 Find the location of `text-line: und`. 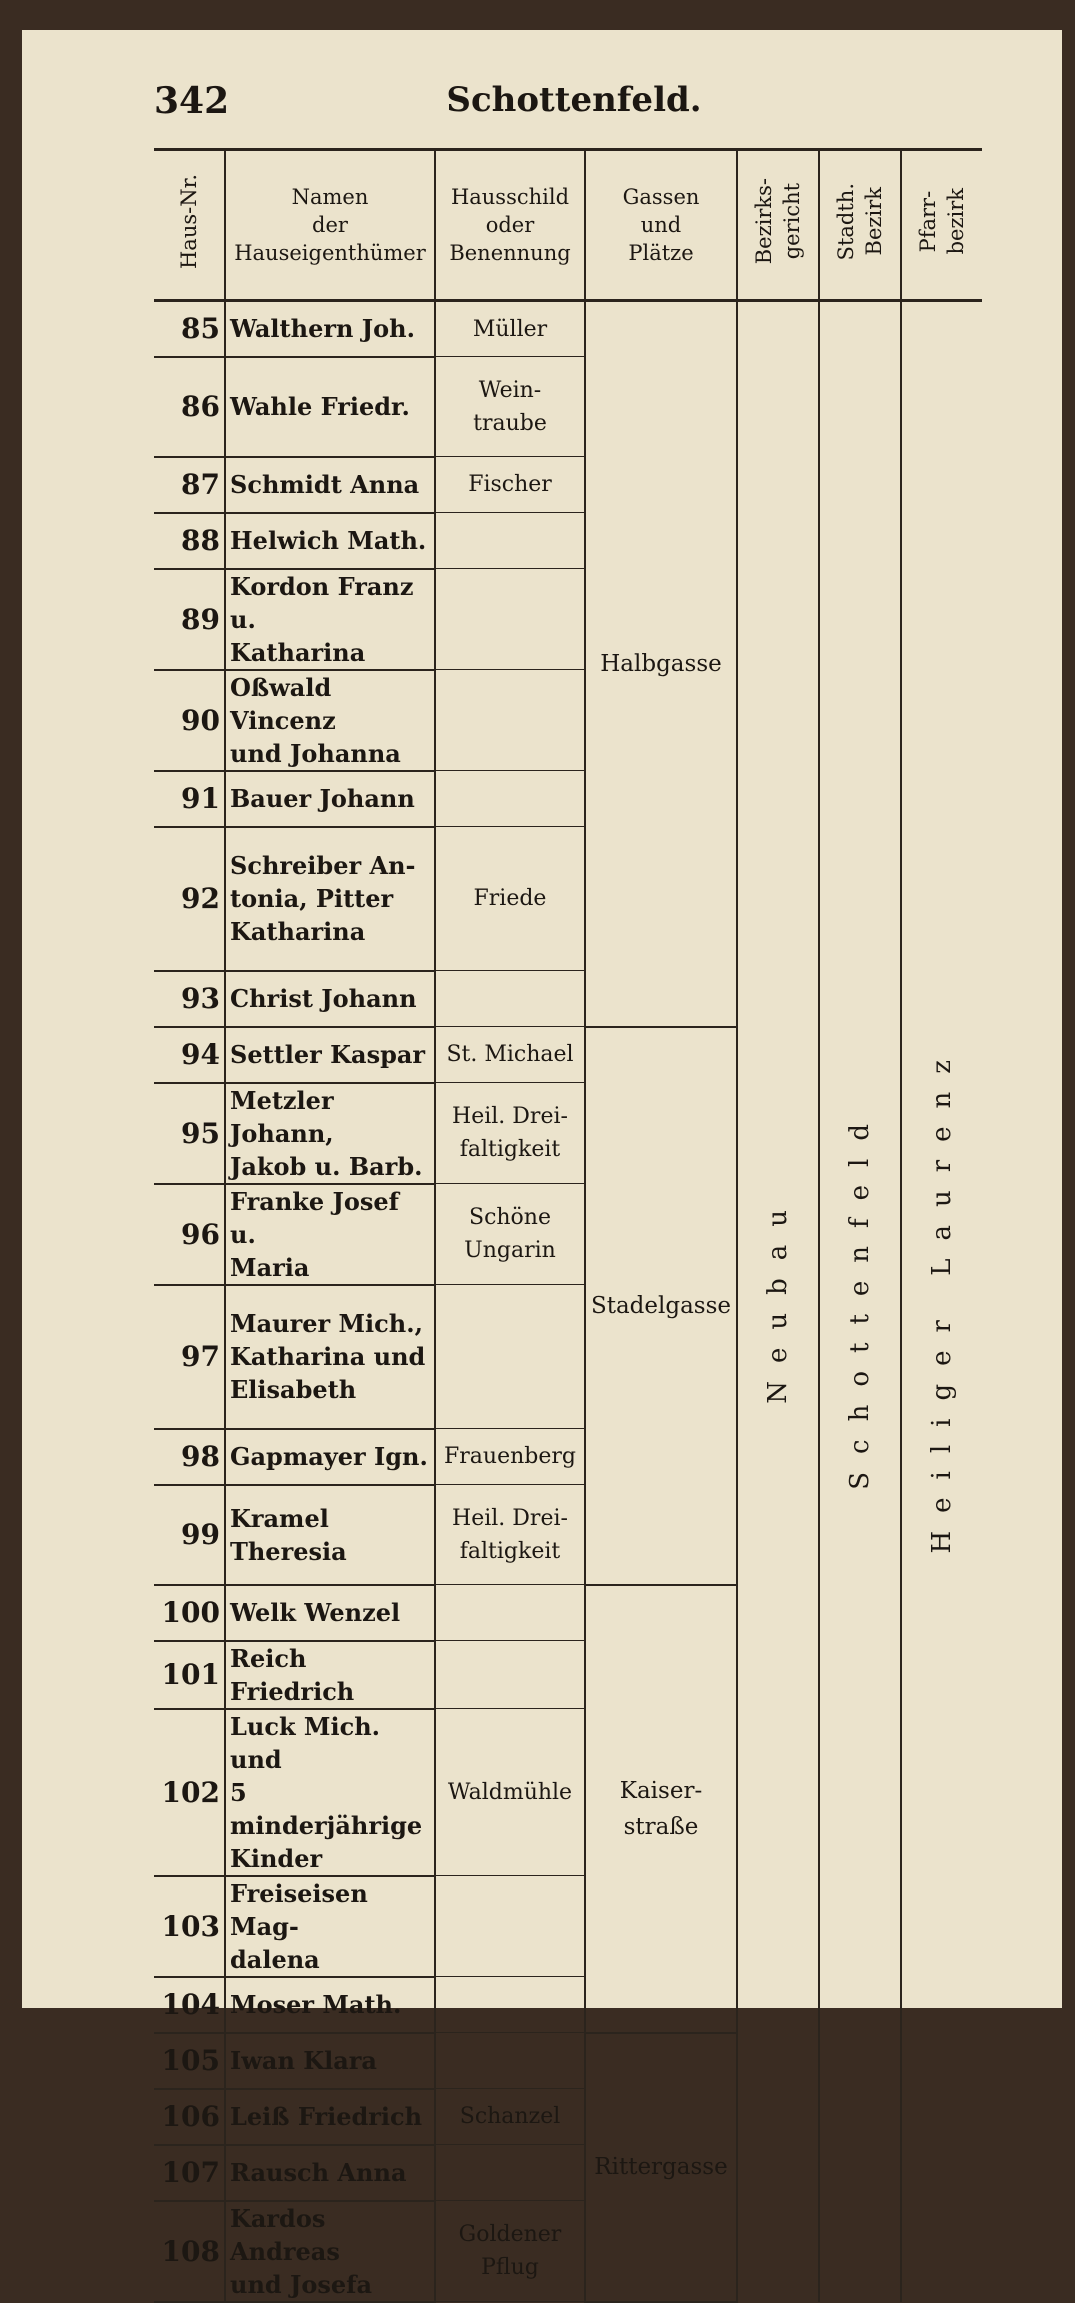

text-line: und is located at coordinates (661, 225).